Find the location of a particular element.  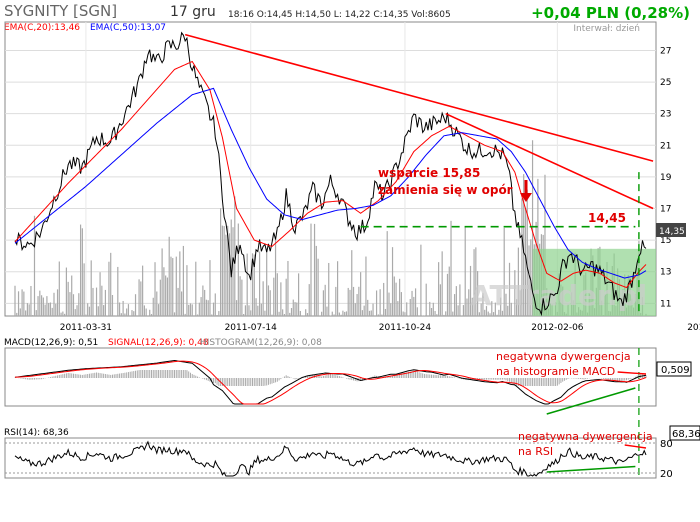

last-price-tag is located at coordinates (671, 230).